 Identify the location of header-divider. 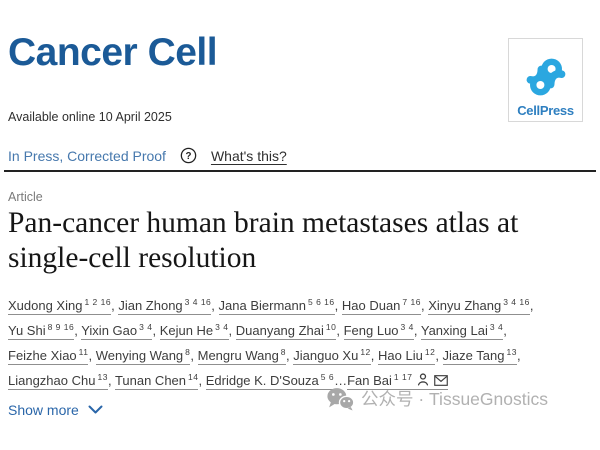
(300, 171).